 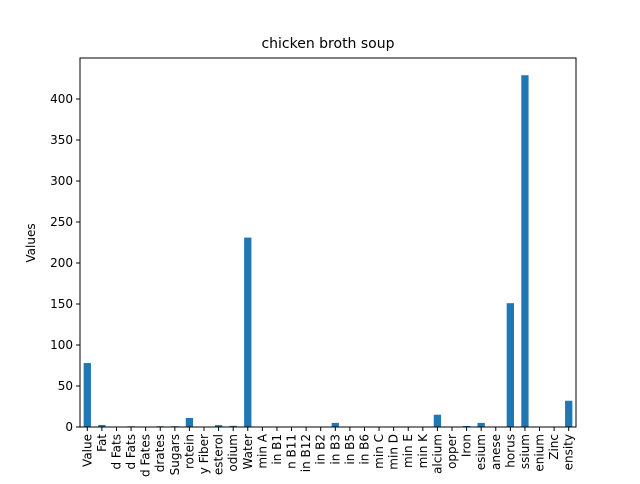 What do you see at coordinates (510, 451) in the screenshot?
I see `x-tick-label: horus` at bounding box center [510, 451].